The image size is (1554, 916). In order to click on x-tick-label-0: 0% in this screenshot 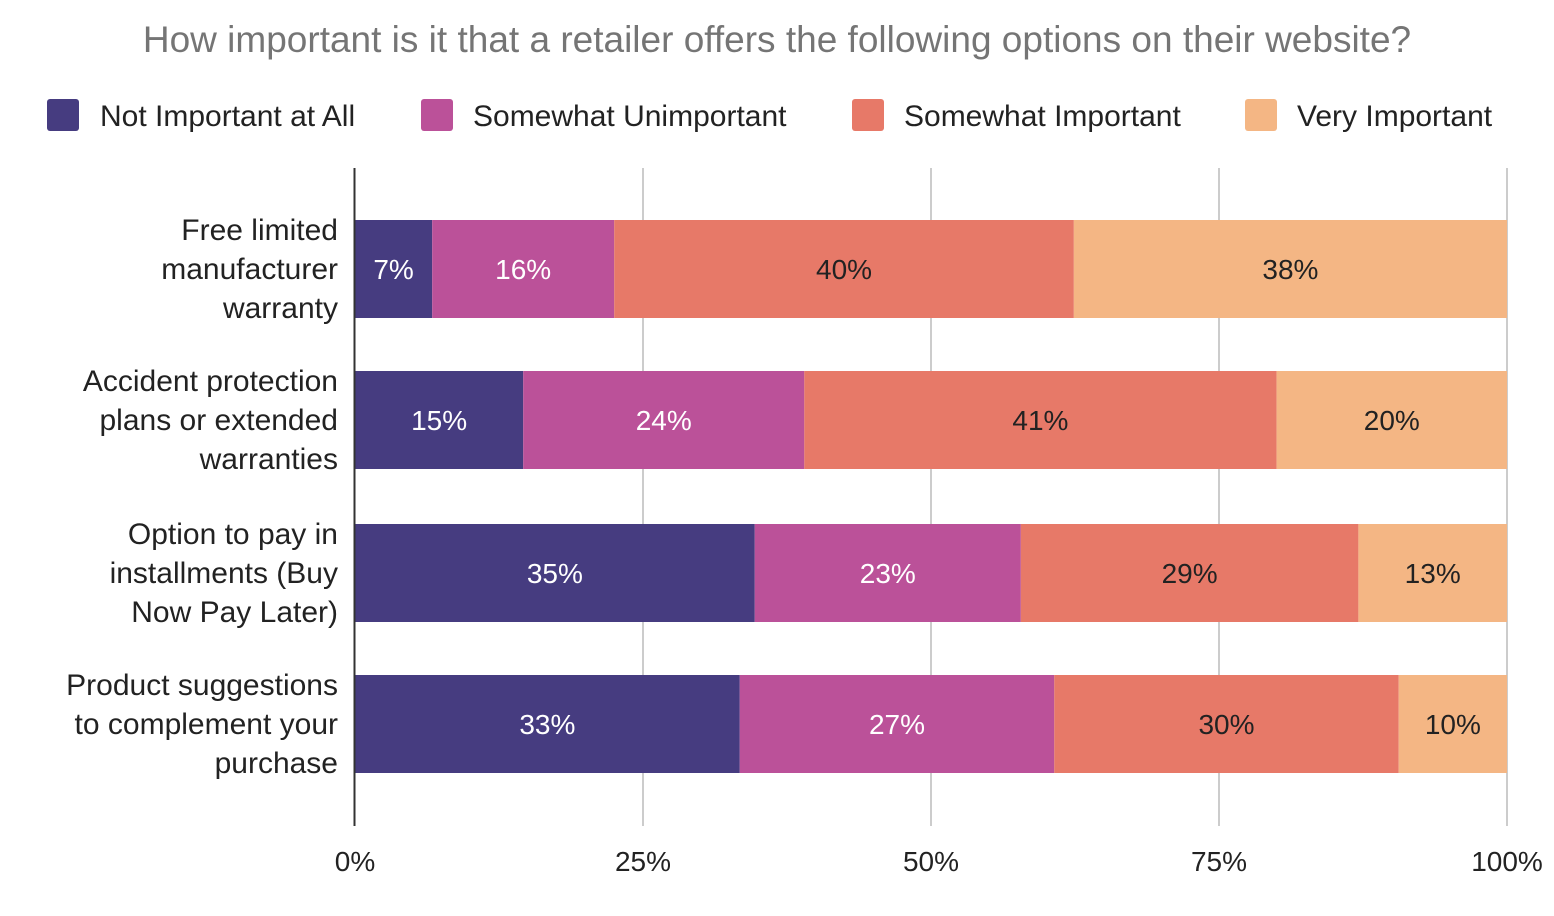, I will do `click(355, 861)`.